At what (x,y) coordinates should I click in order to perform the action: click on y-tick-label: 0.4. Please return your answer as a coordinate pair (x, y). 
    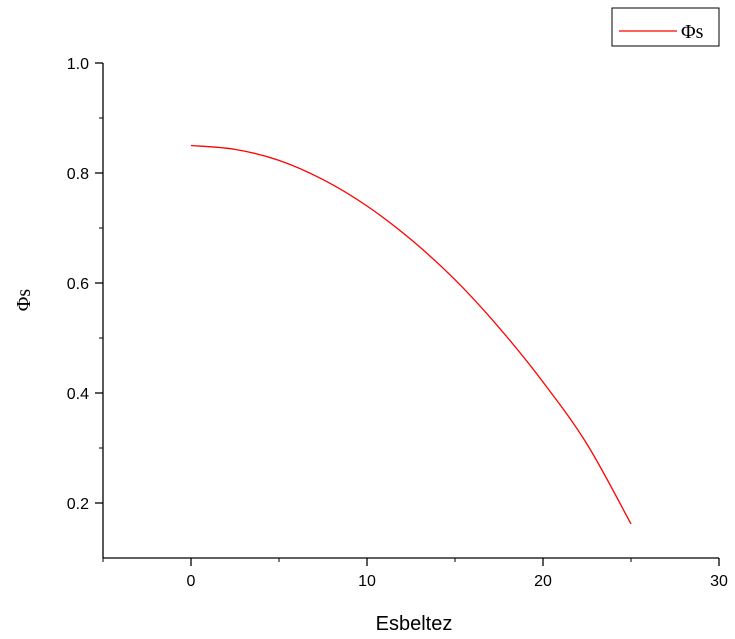
    Looking at the image, I should click on (78, 394).